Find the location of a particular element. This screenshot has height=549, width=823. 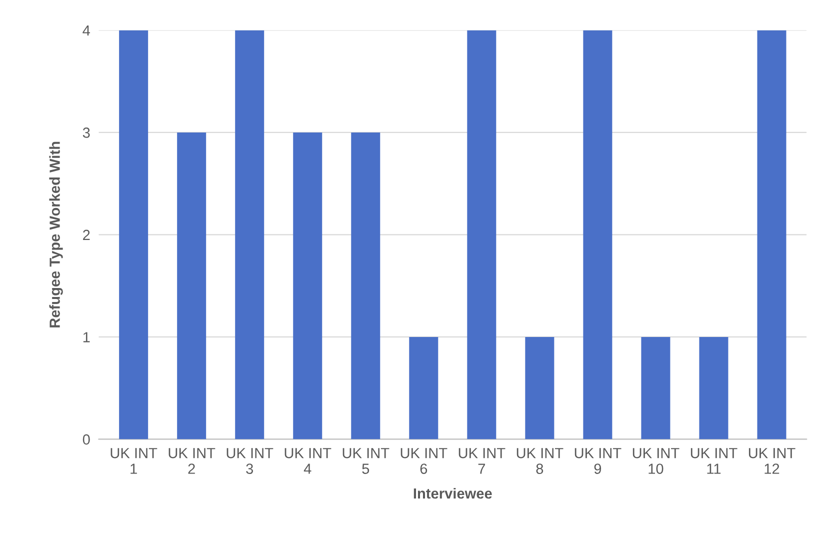

x-tick-label: UK INT 1 is located at coordinates (134, 461).